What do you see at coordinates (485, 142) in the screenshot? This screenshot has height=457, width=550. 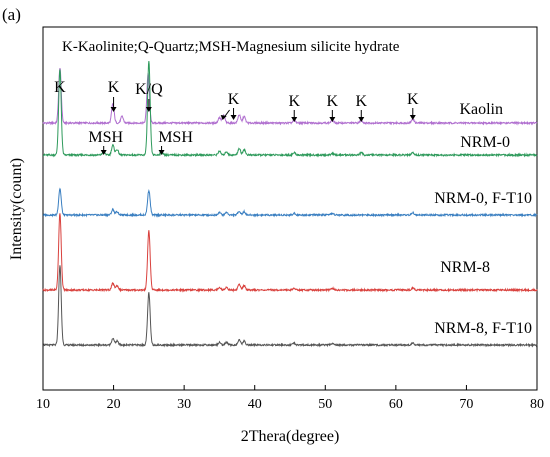 I see `series-label: NRM-0` at bounding box center [485, 142].